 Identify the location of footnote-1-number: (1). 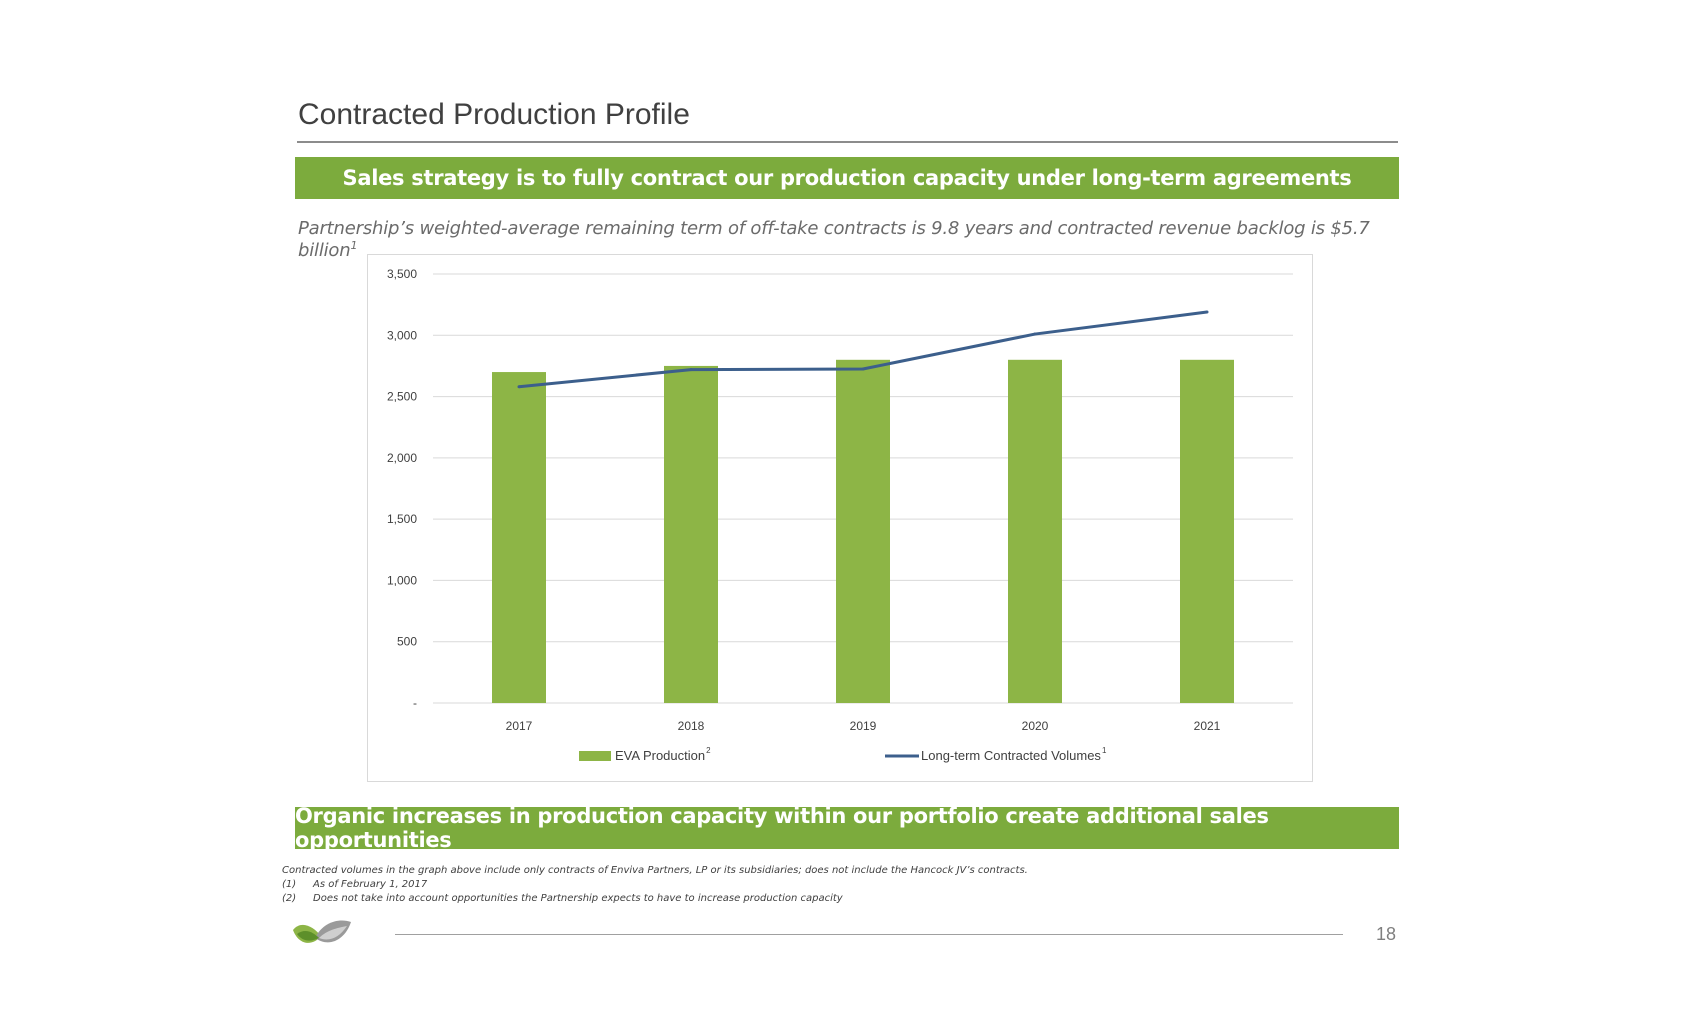
(289, 884).